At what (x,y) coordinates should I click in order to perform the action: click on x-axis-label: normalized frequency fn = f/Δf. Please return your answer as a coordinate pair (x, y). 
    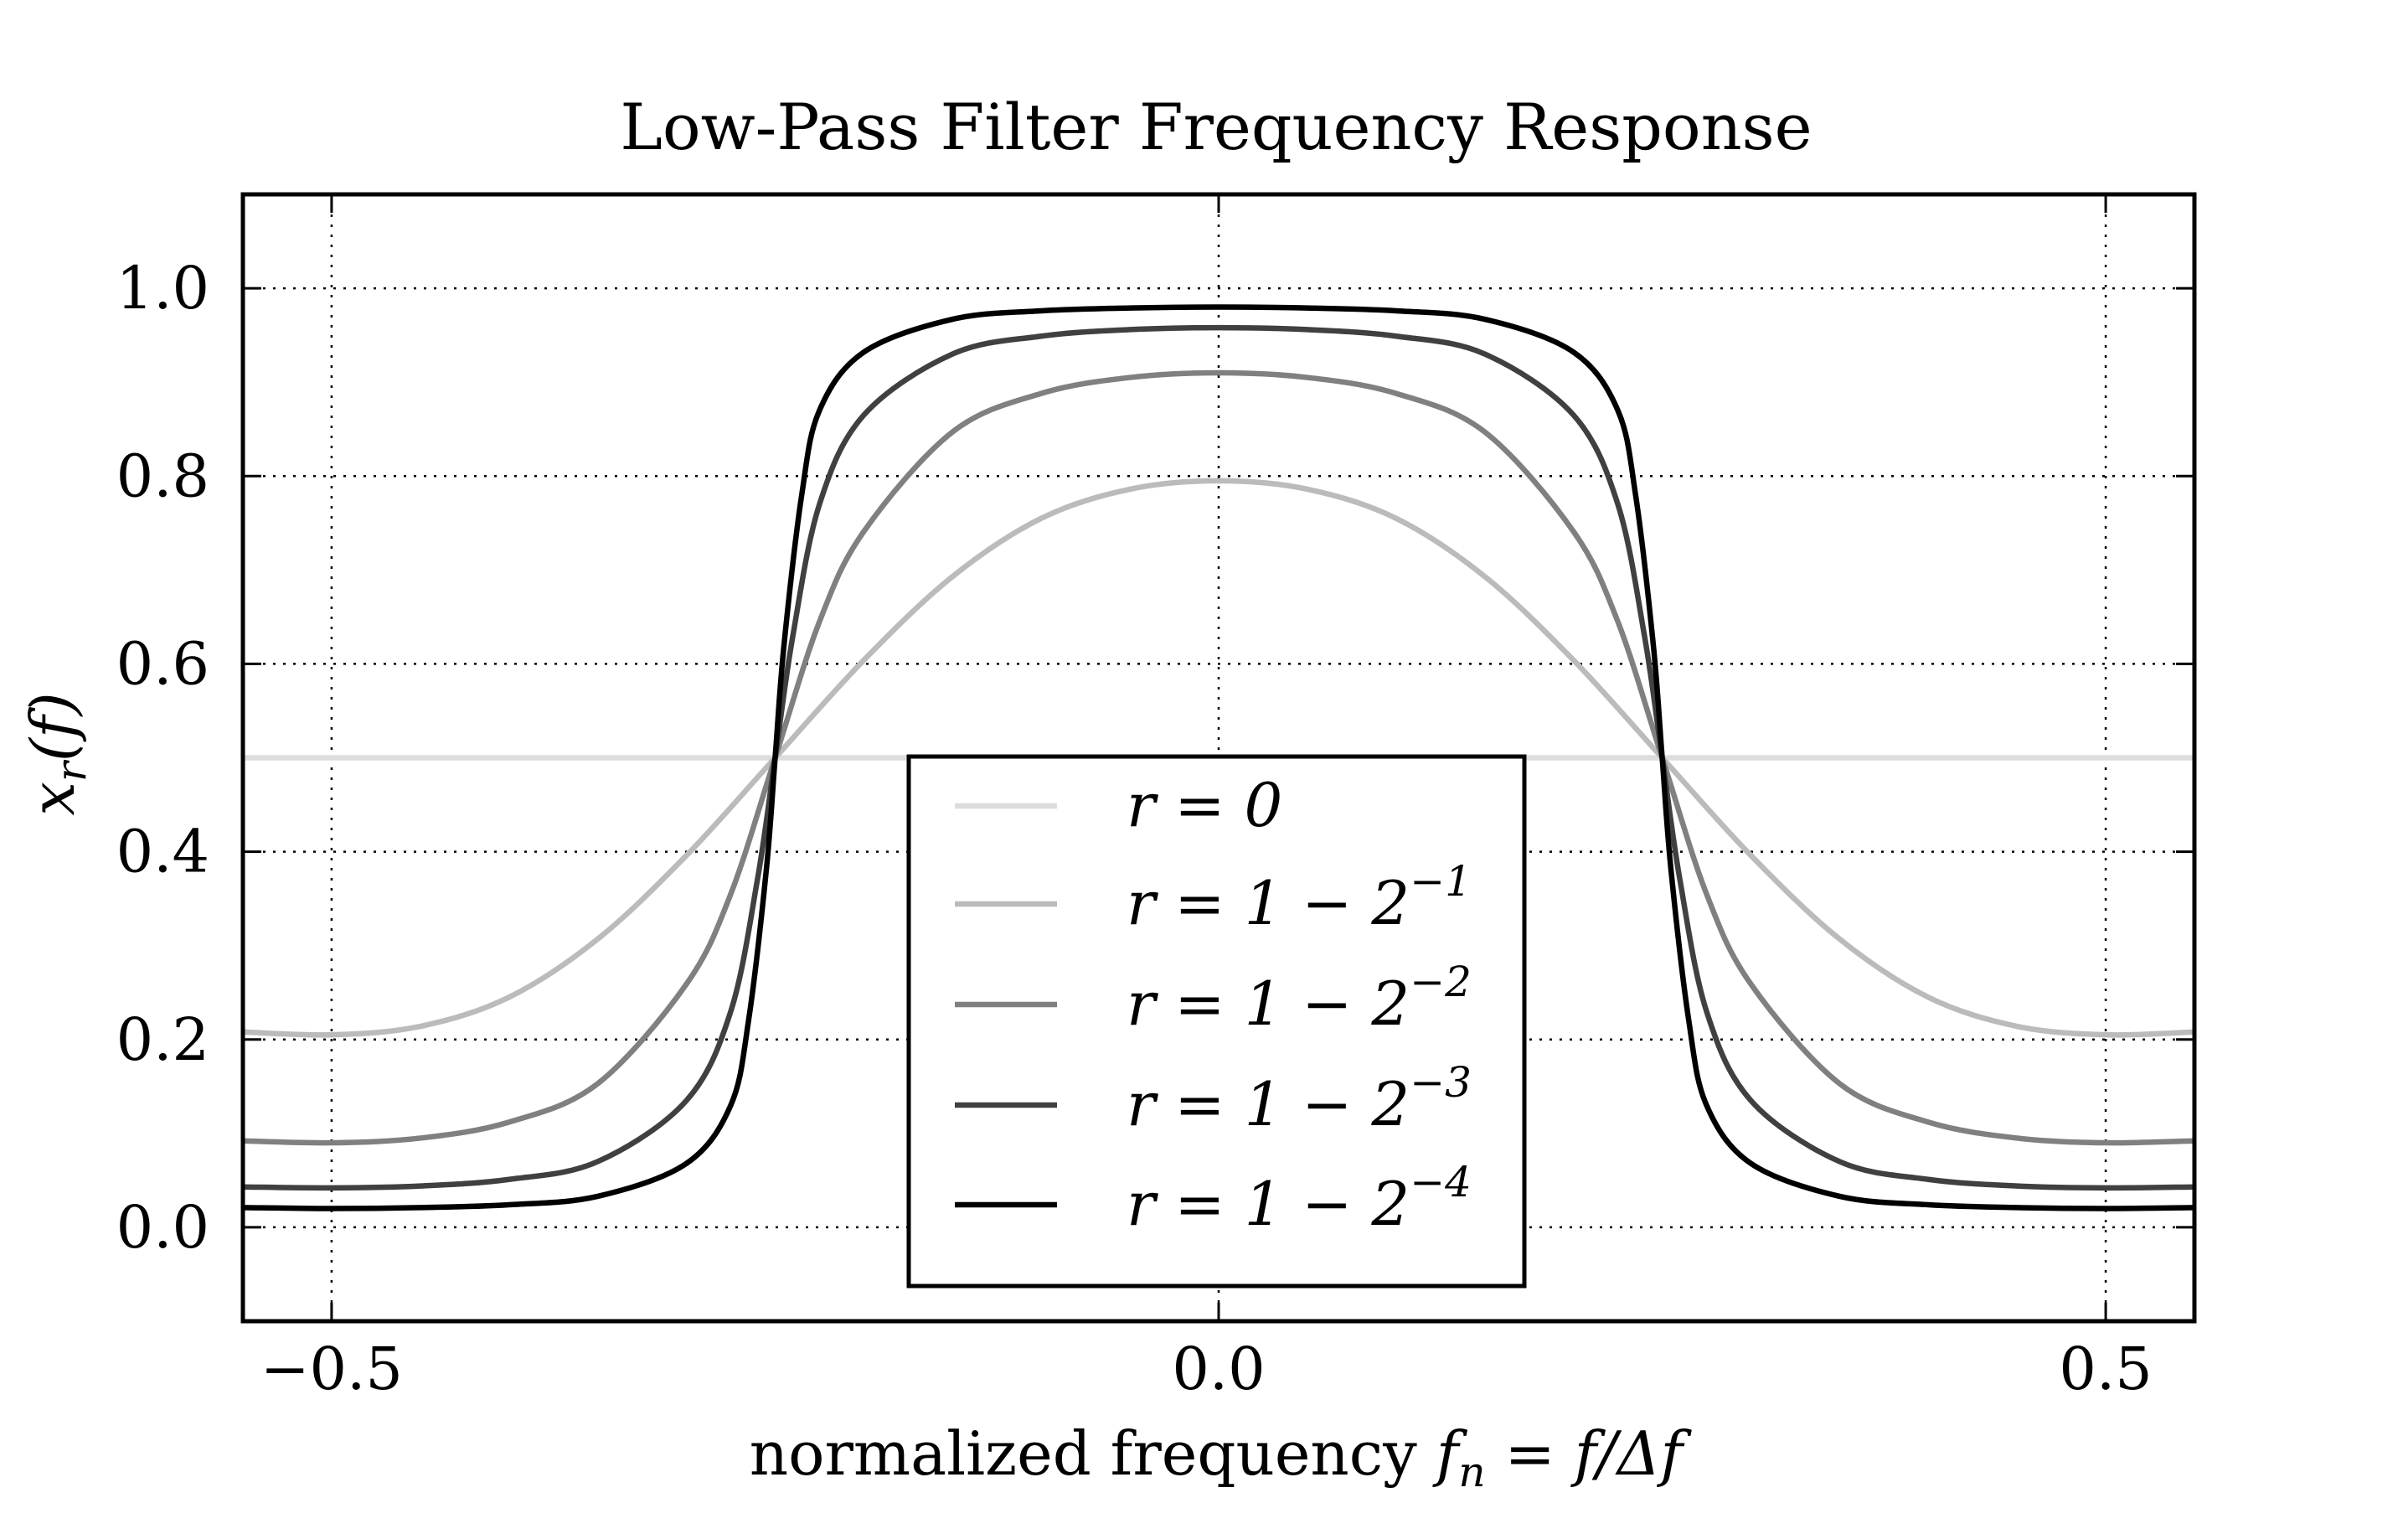
    Looking at the image, I should click on (1221, 1457).